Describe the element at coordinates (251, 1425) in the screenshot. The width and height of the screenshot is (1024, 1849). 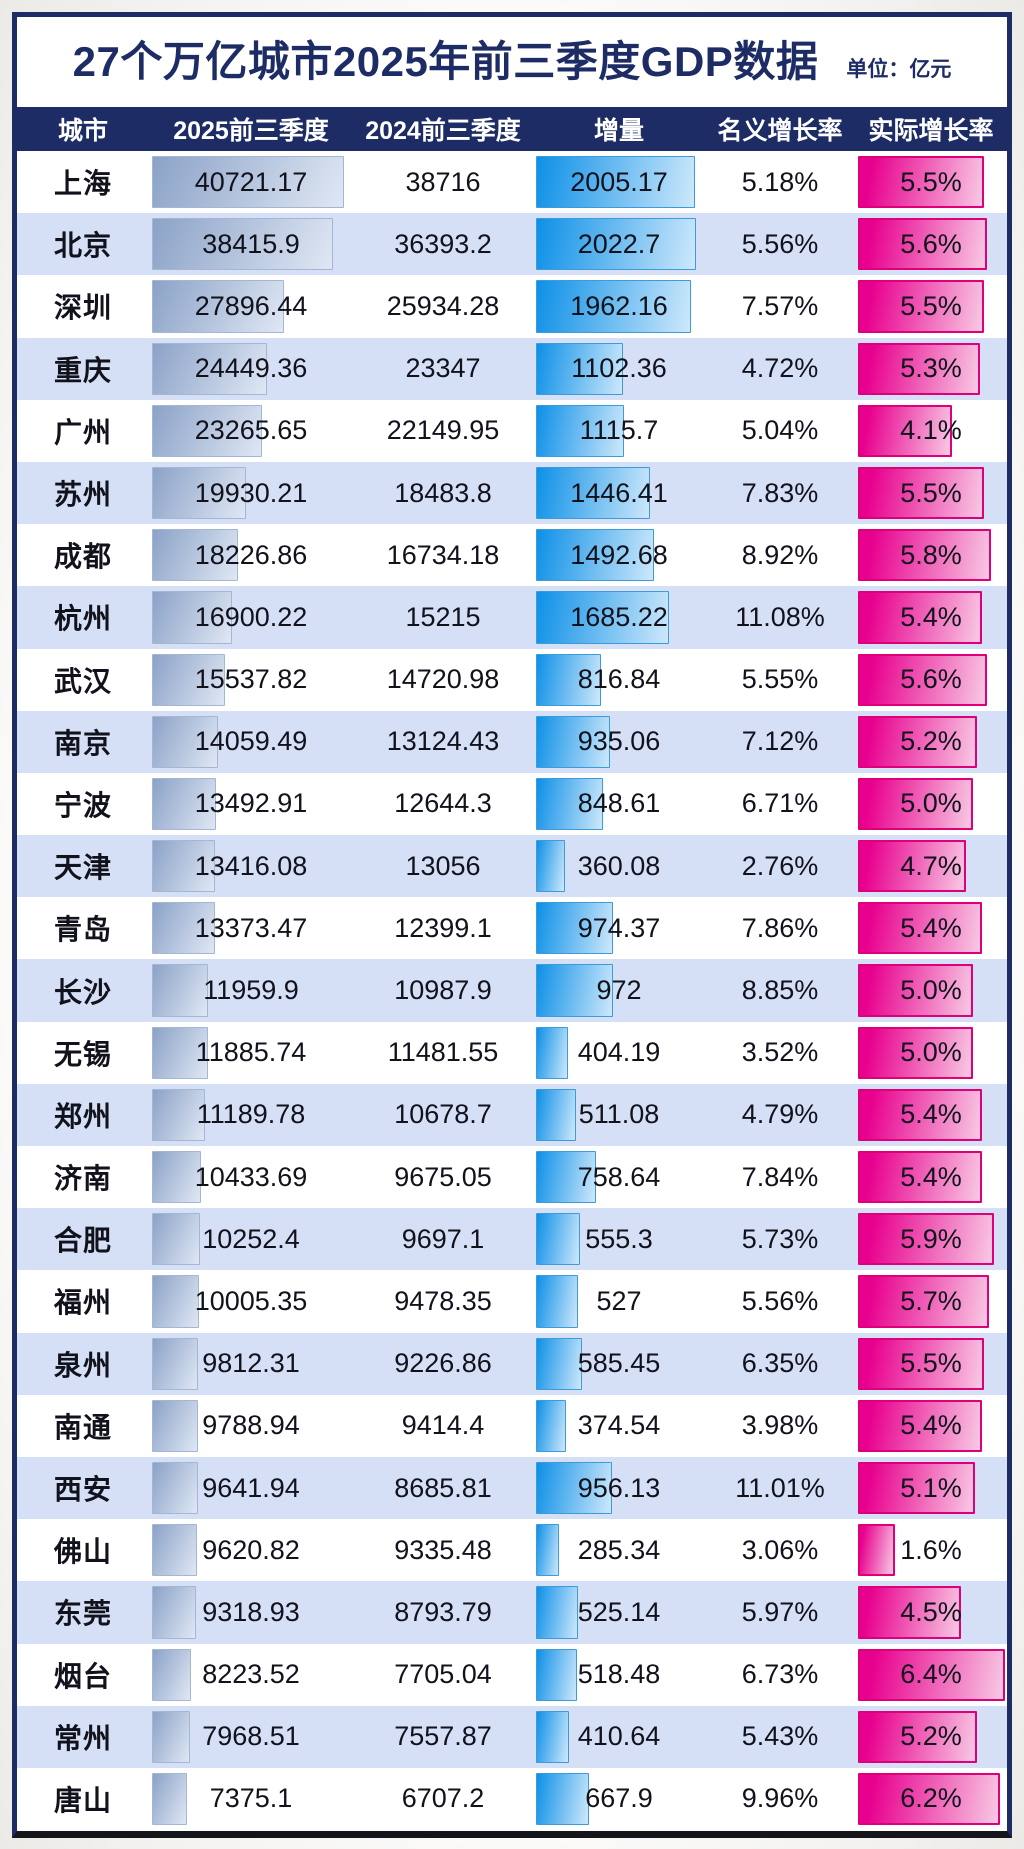
I see `gdp-2025-value: 9788.94` at that location.